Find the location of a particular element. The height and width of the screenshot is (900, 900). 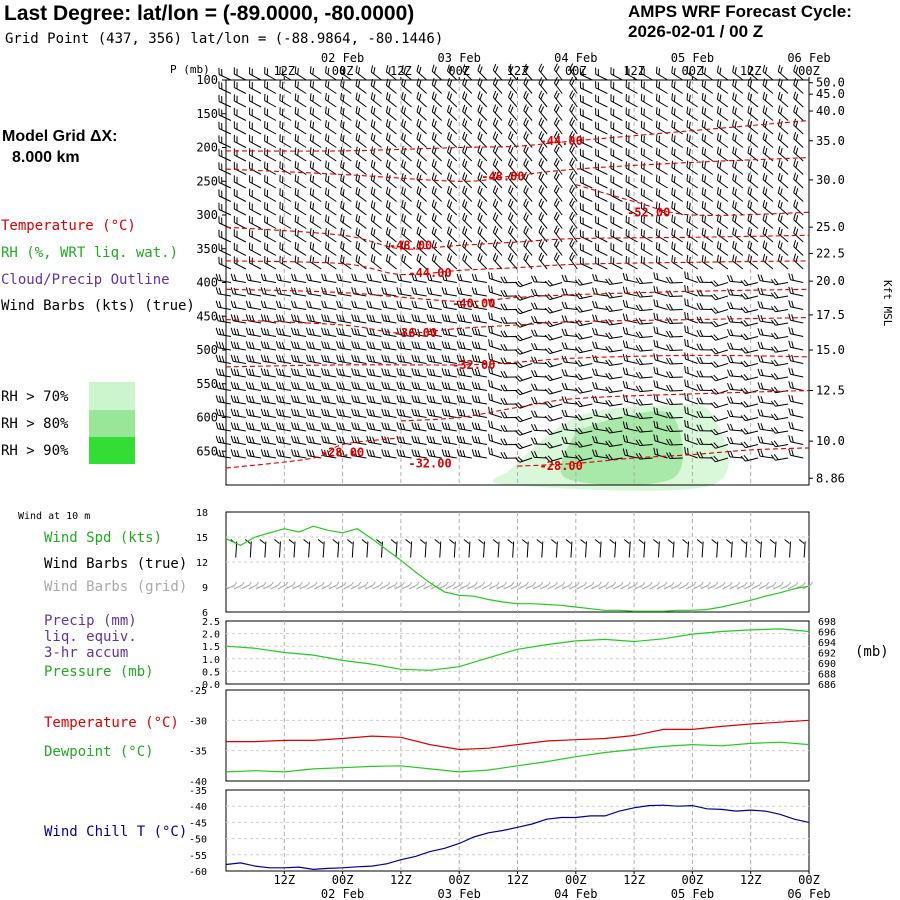

wind-speed-label: Wind Spd (kts) is located at coordinates (103, 538).